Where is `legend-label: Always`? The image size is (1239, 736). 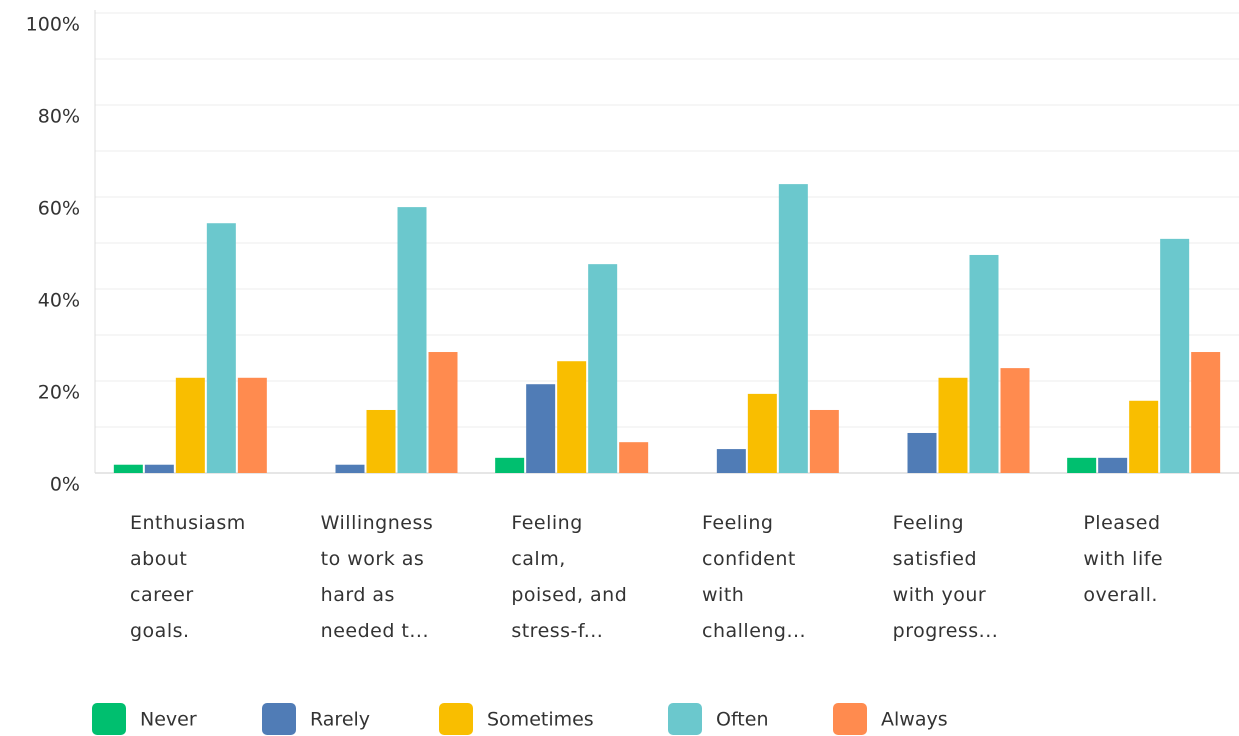 legend-label: Always is located at coordinates (914, 720).